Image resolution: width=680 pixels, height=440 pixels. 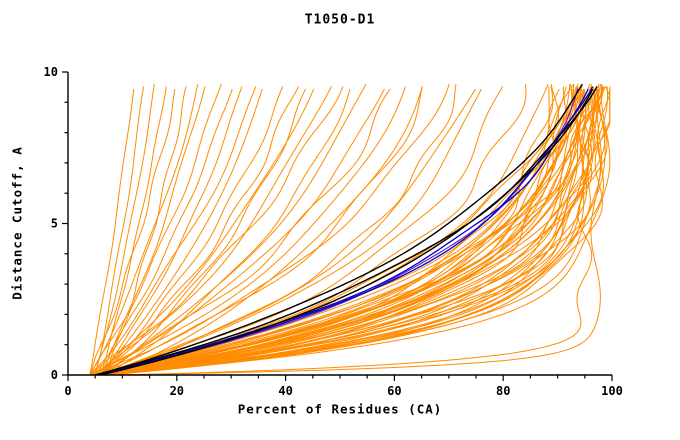 I want to click on x-tick-label: 80, so click(x=503, y=391).